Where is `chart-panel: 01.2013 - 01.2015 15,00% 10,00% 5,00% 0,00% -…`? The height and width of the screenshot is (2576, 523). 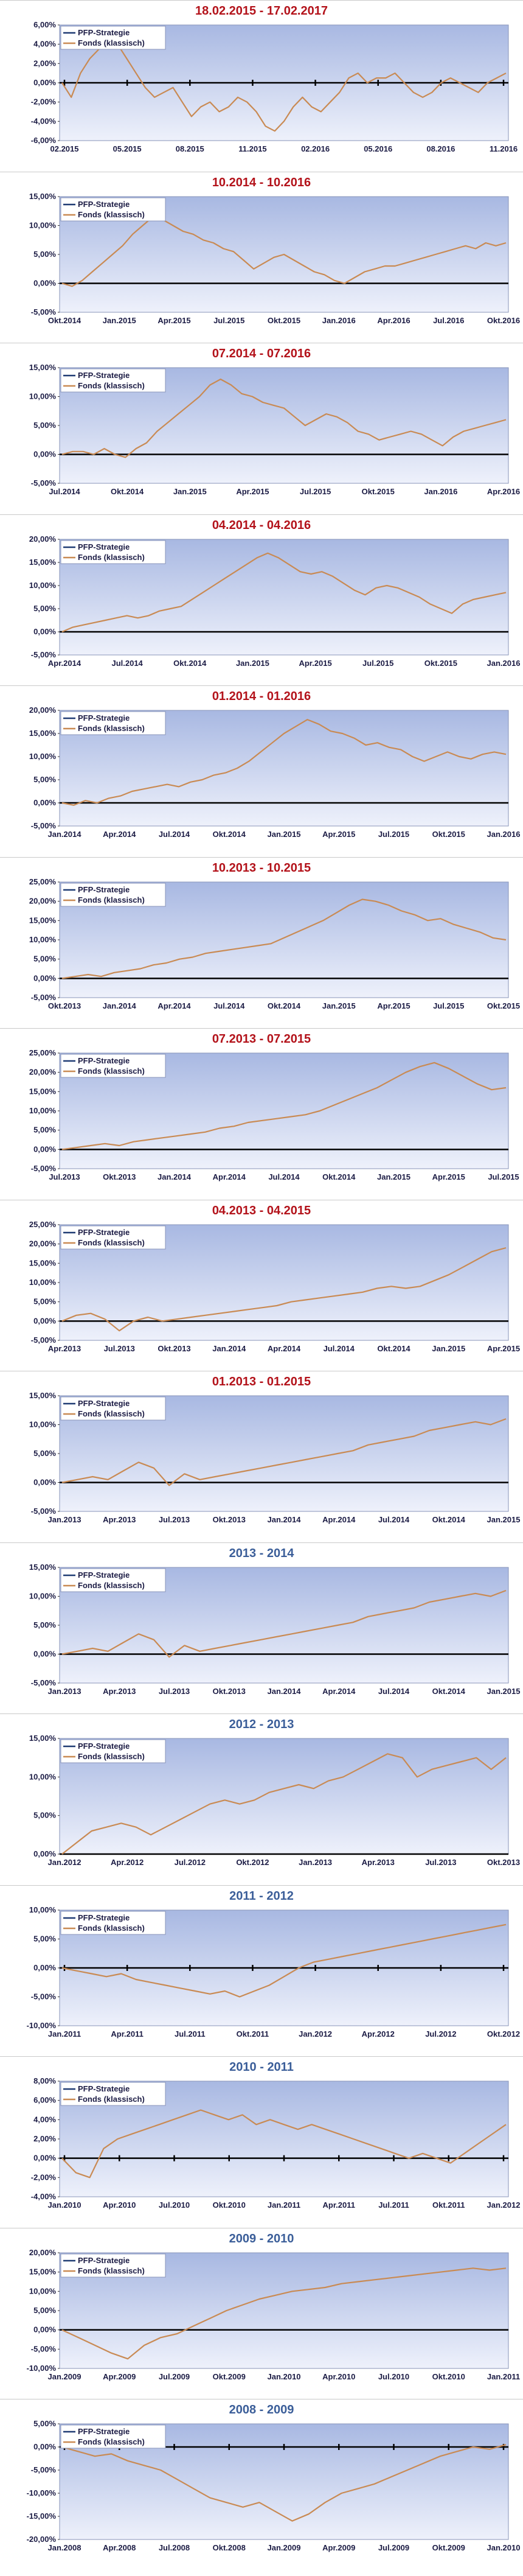
chart-panel: 01.2013 - 01.2015 15,00% 10,00% 5,00% 0,00% -… is located at coordinates (261, 1453).